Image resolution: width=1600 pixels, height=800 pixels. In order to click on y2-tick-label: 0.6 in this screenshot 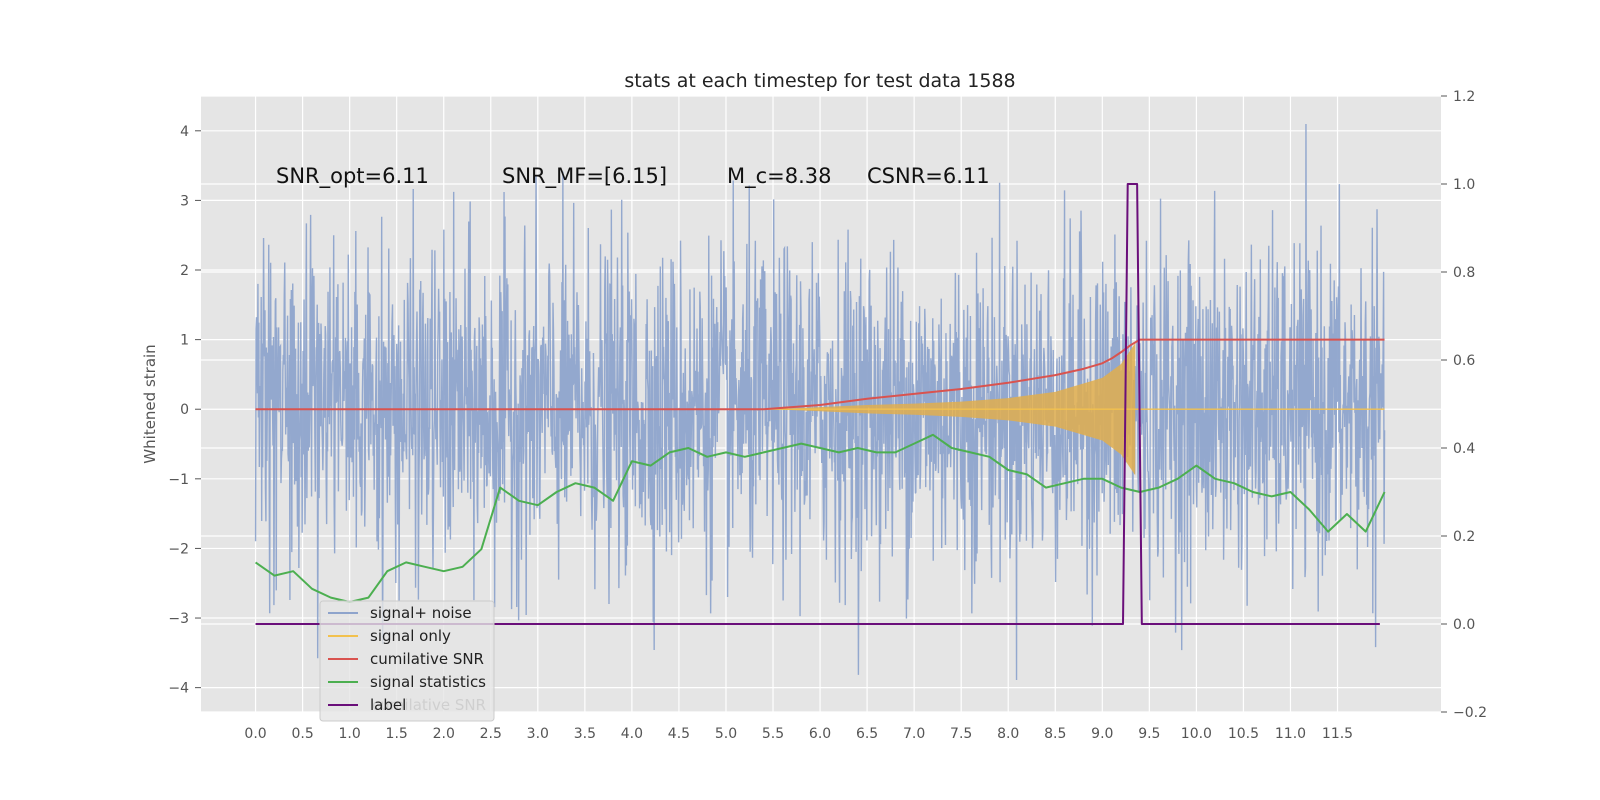, I will do `click(1464, 361)`.